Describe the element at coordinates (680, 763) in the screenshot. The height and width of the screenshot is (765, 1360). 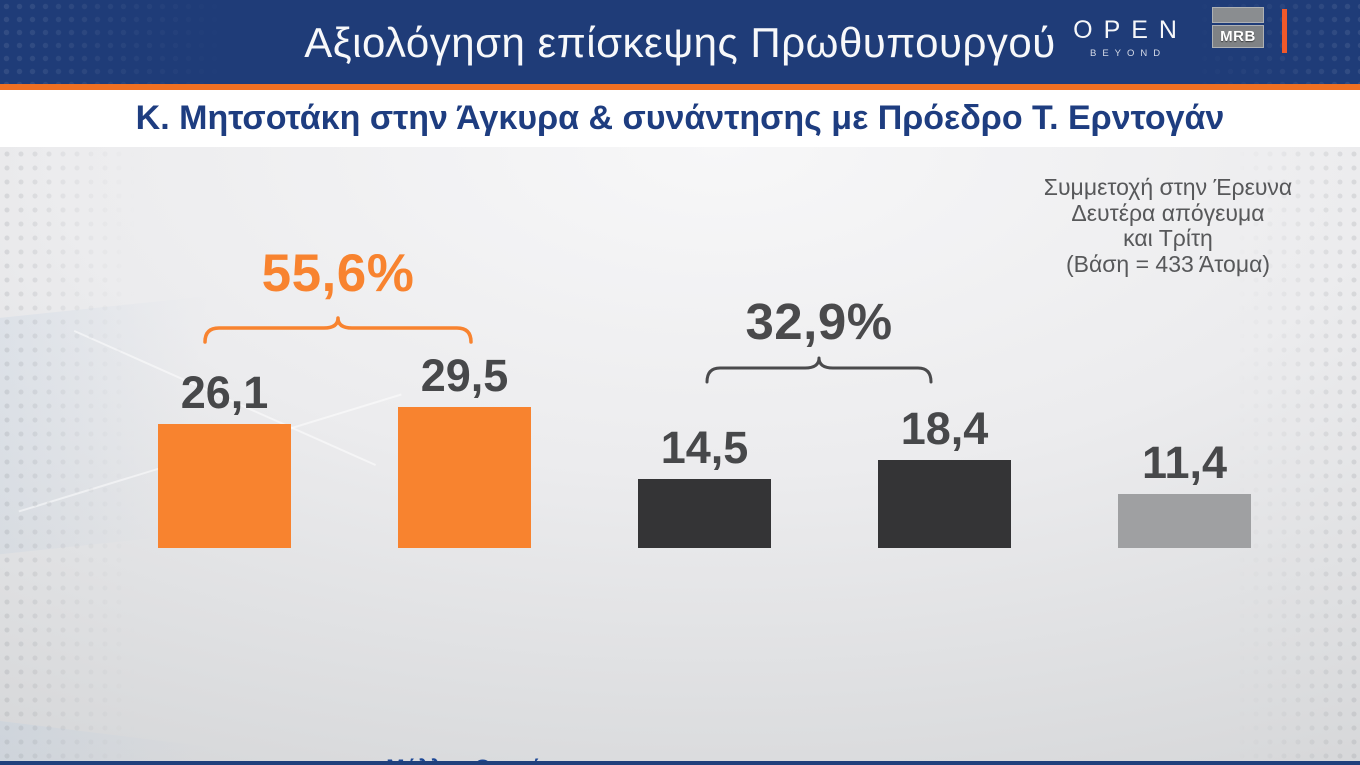
I see `bottom-border` at that location.